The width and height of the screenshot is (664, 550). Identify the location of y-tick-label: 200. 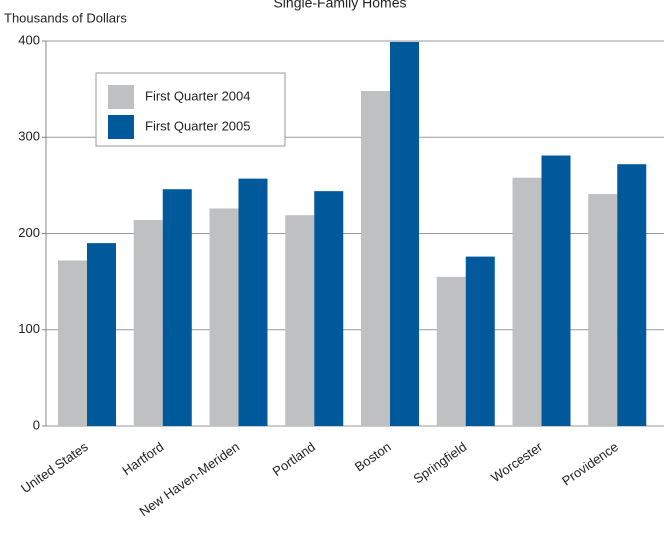
(29, 232).